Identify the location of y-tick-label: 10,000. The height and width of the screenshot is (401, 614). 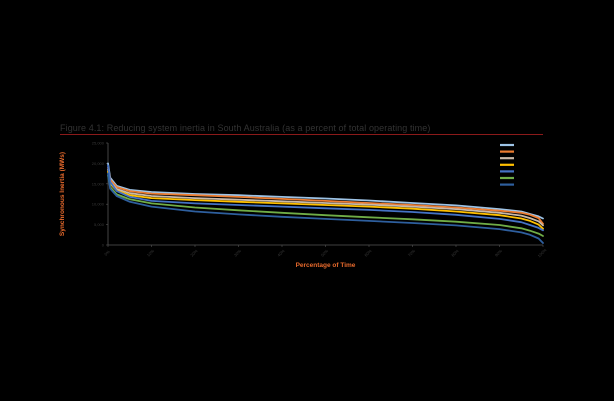
(98, 204).